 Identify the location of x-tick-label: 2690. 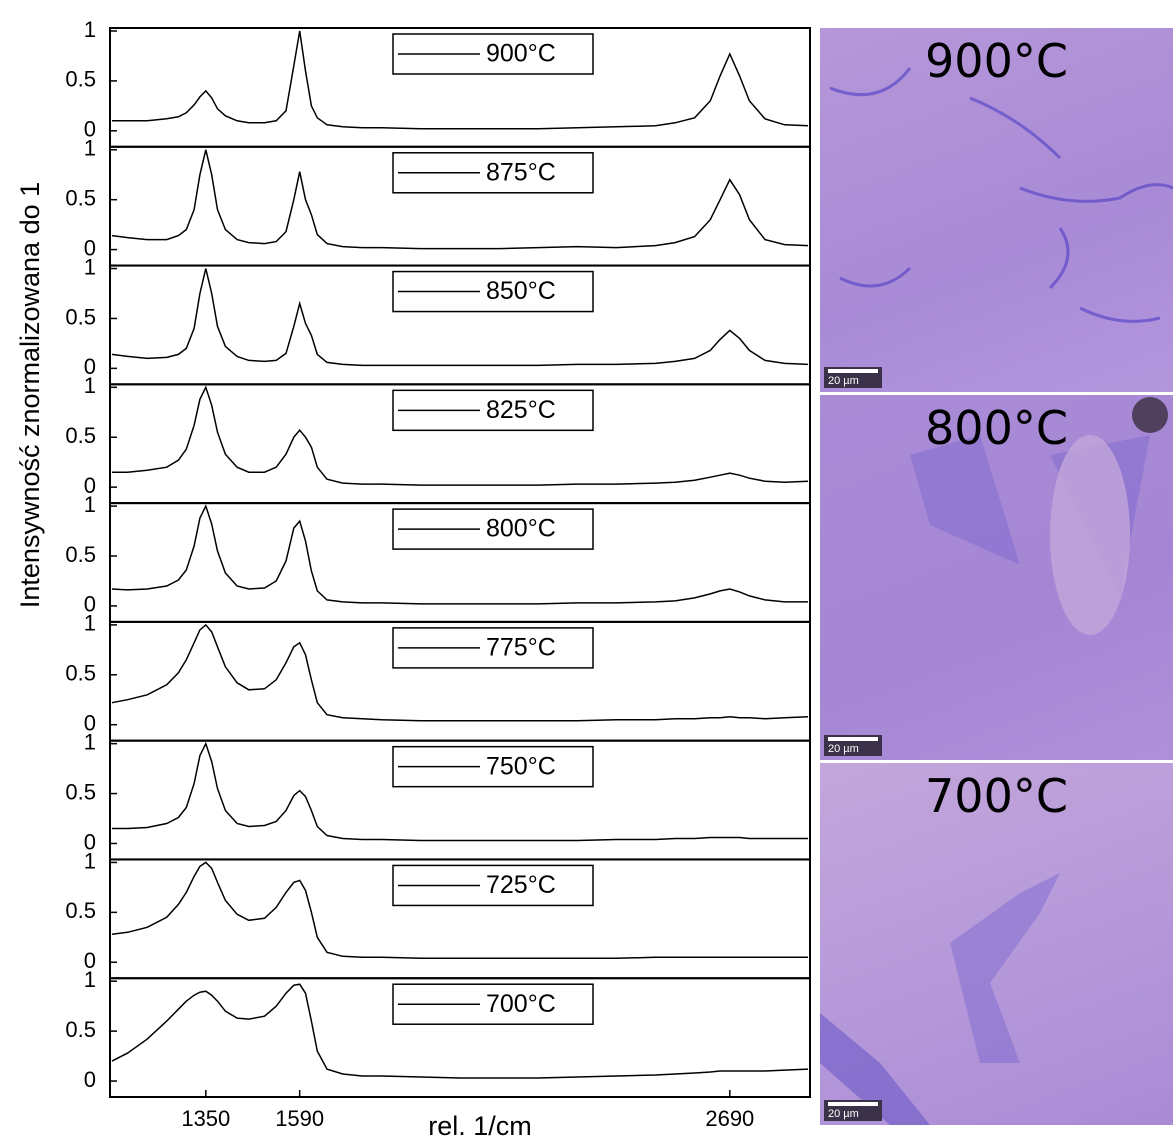
(729, 1118).